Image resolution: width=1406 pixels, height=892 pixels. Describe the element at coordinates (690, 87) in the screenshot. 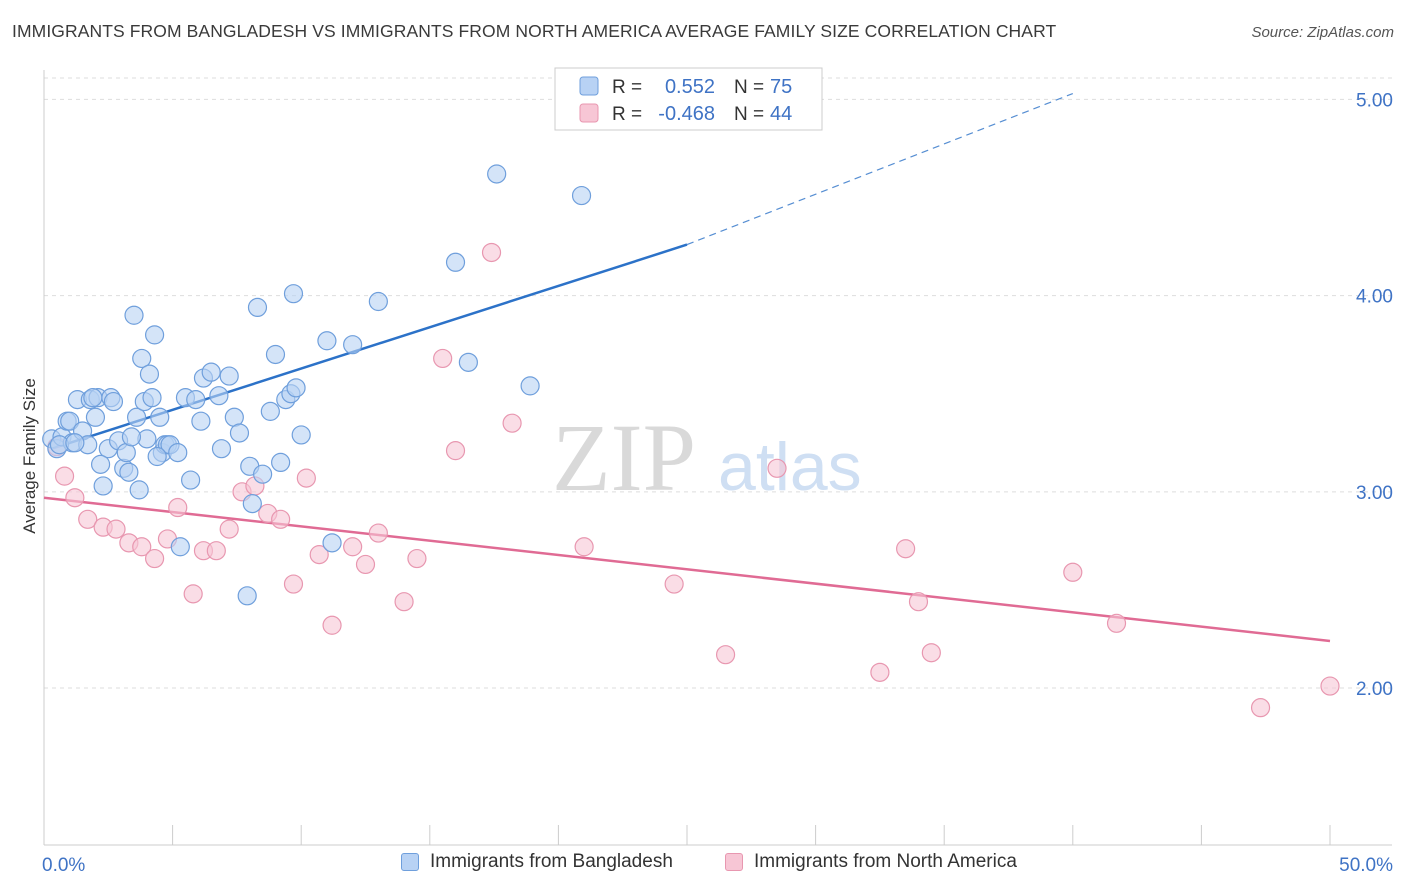

I see `legend-r-value-blue: 0.552` at that location.